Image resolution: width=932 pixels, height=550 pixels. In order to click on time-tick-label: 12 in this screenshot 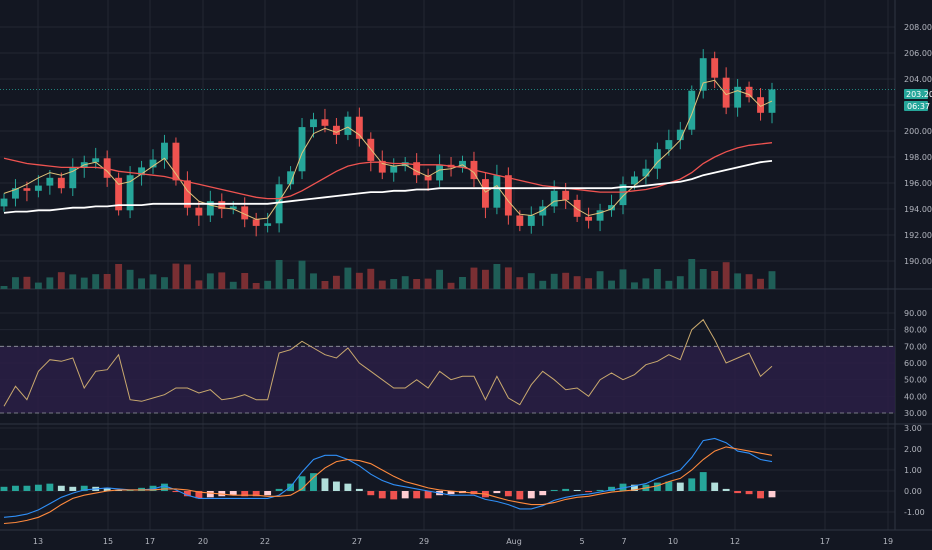, I will do `click(735, 541)`.